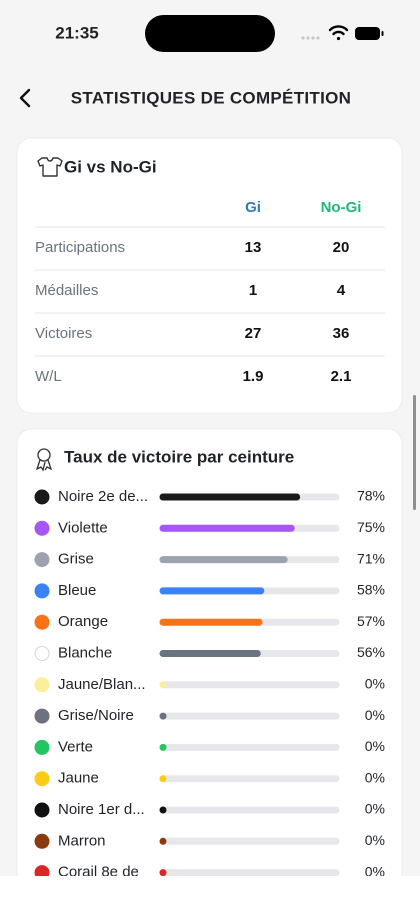  I want to click on shirt-icon, so click(50, 167).